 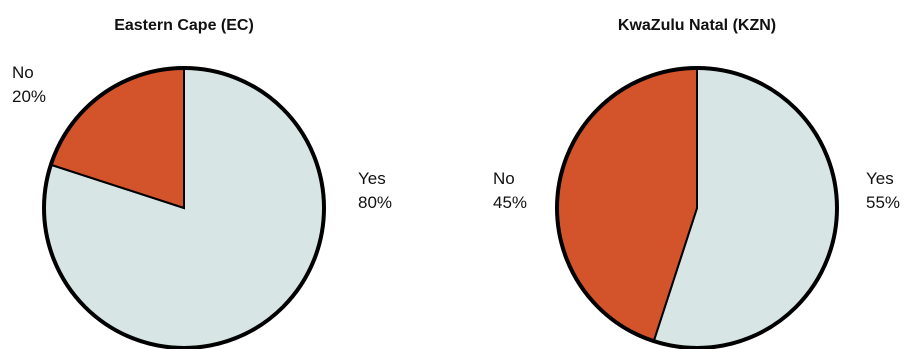 I want to click on slice-label-no-value: 20%, so click(x=29, y=96).